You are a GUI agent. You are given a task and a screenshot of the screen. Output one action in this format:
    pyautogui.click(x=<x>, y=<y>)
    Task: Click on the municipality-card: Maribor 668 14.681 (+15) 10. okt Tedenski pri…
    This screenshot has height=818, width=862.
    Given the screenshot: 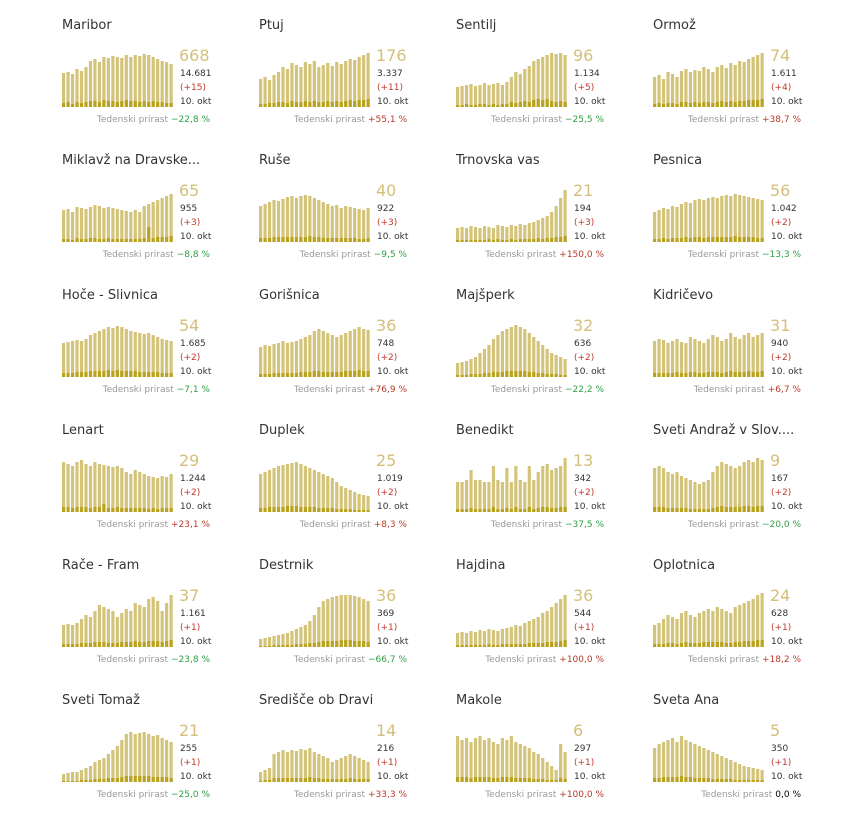 What is the action you would take?
    pyautogui.click(x=160, y=62)
    